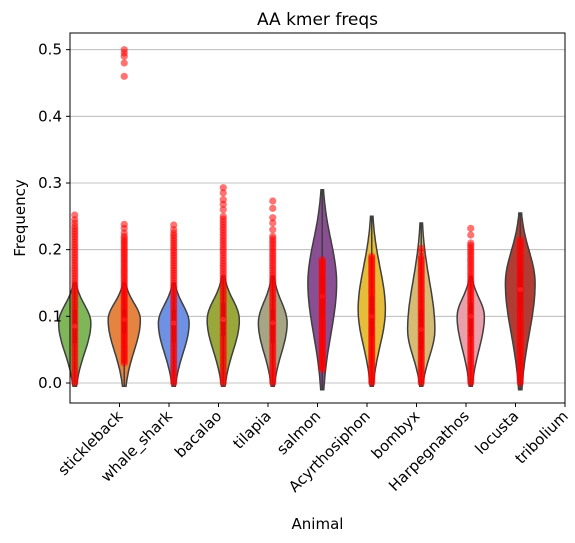  I want to click on x-axis-label: Animal, so click(318, 524).